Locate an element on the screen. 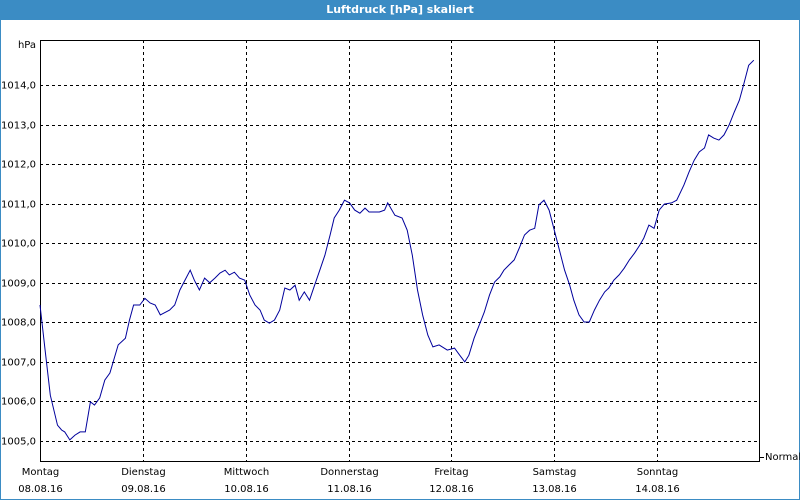  chart-title: Luftdruck [hPa] skaliert is located at coordinates (400, 9).